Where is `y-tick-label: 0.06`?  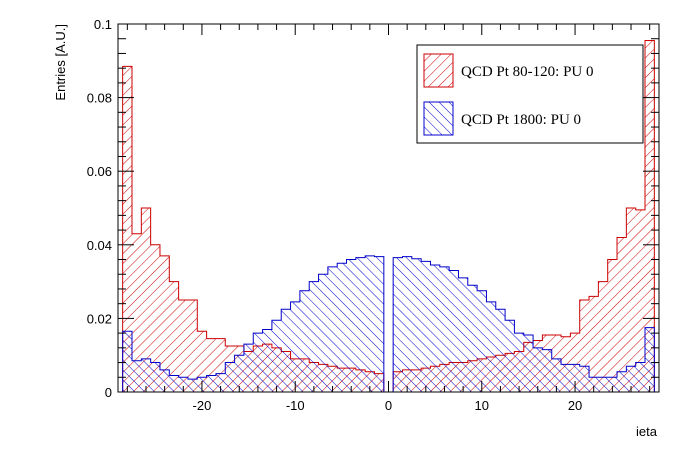 y-tick-label: 0.06 is located at coordinates (99, 171).